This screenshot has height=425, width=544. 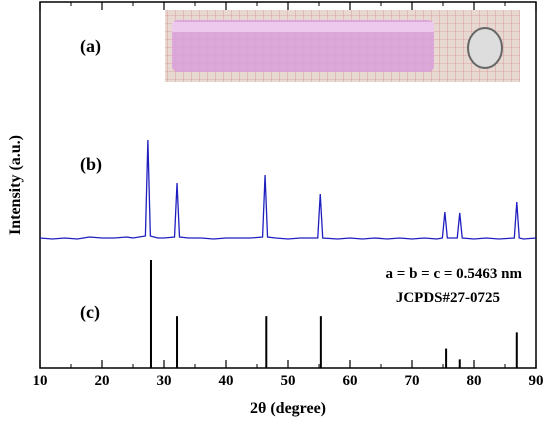 I want to click on panel-label: (c), so click(x=90, y=312).